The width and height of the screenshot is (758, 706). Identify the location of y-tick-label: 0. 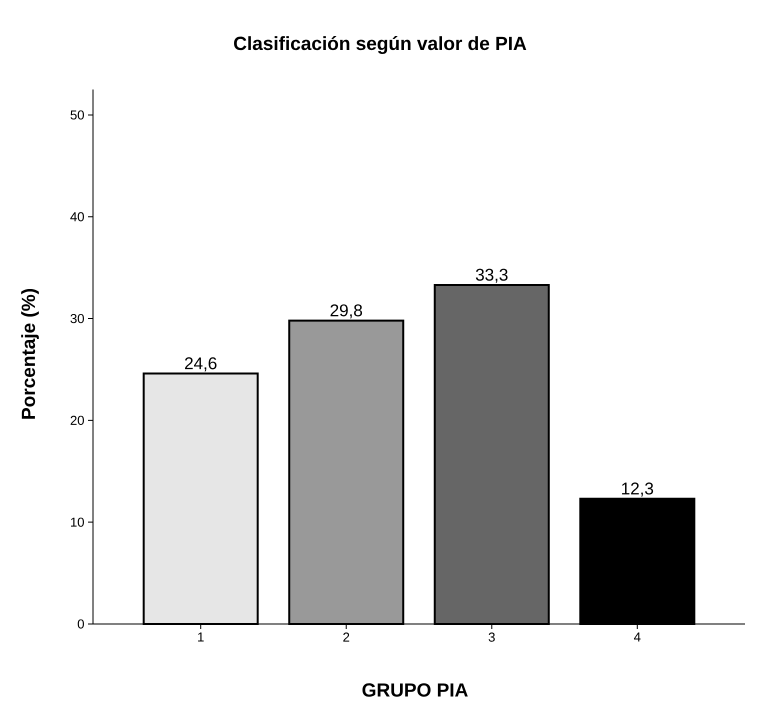
(81, 624).